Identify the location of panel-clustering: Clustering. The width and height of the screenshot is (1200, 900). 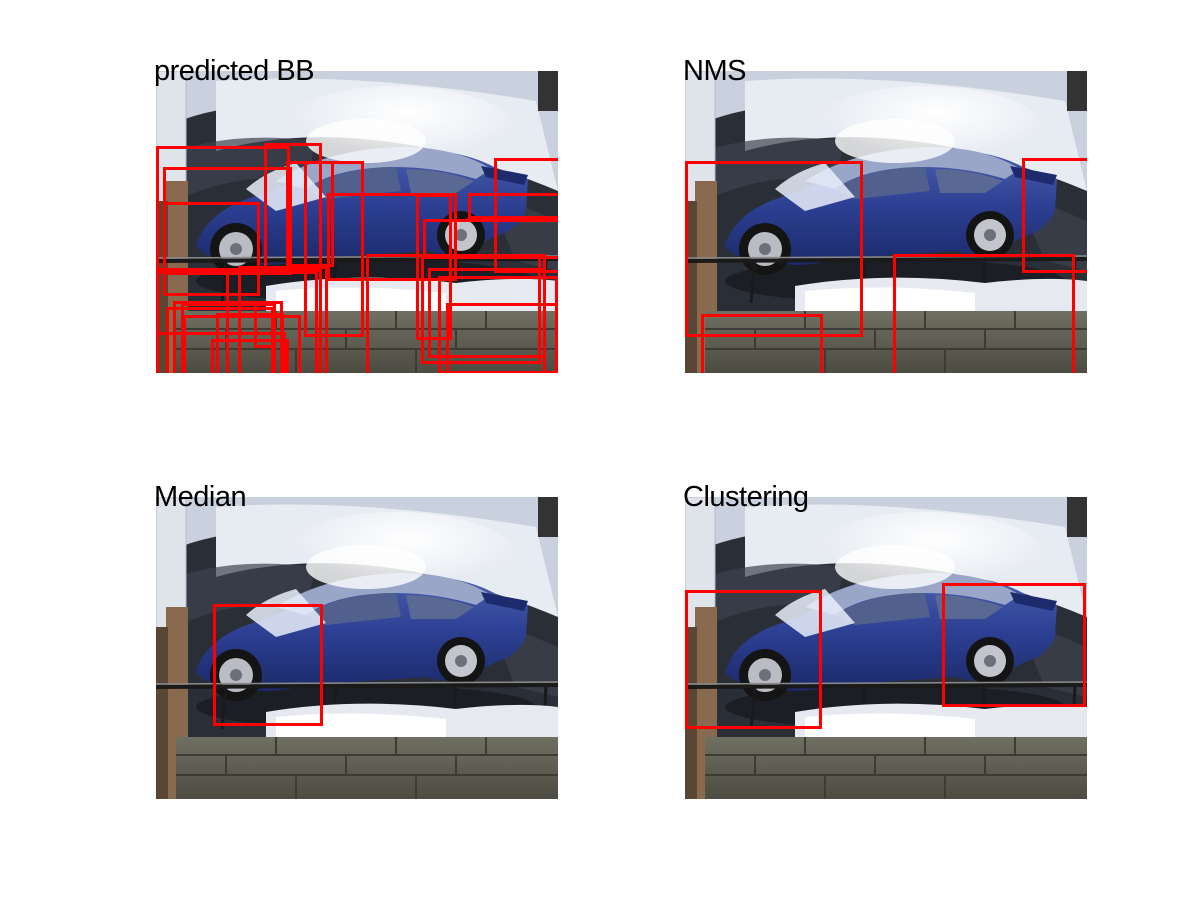
(885, 641).